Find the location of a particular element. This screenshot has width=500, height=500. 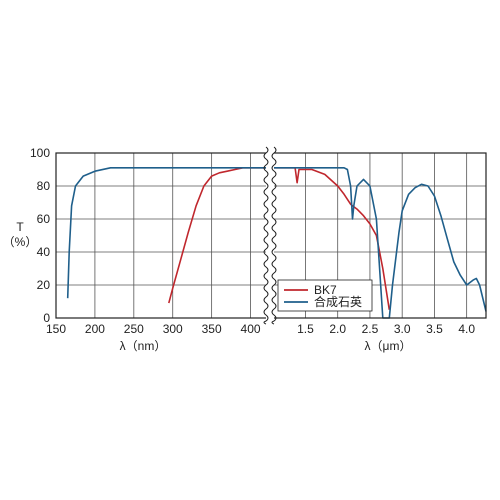

x-tick-label: 300 is located at coordinates (173, 329).